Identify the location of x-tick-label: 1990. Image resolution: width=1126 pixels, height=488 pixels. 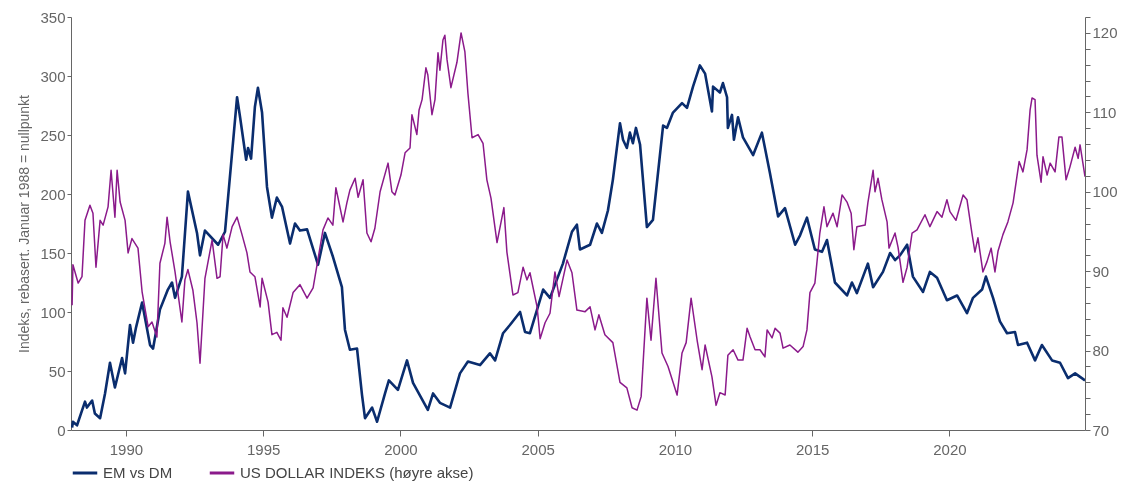
(126, 449).